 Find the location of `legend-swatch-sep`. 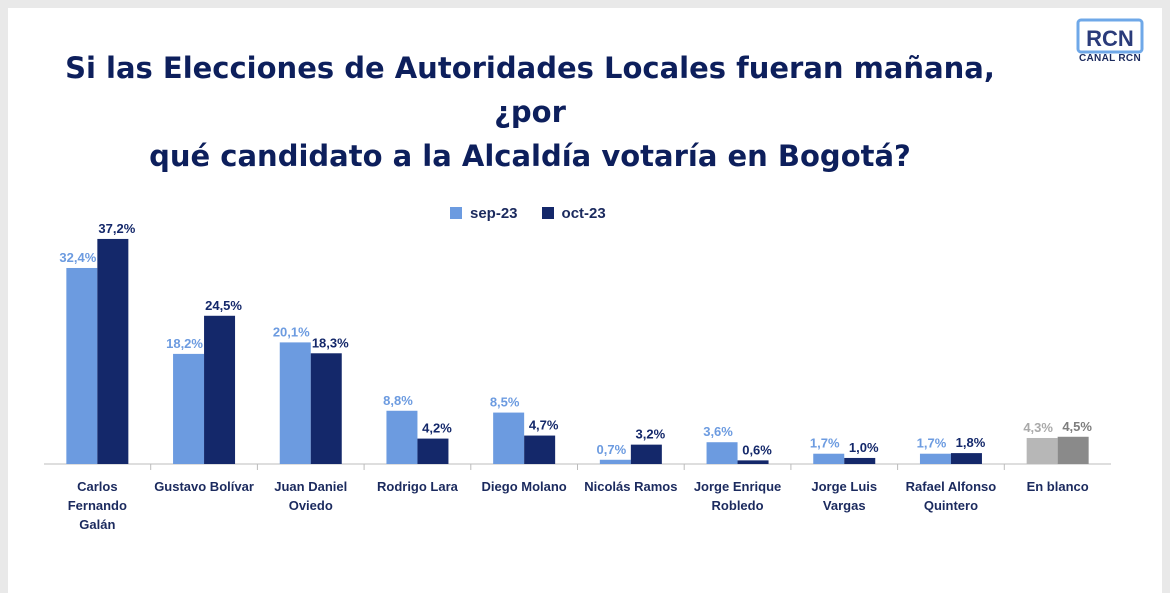

legend-swatch-sep is located at coordinates (456, 213).